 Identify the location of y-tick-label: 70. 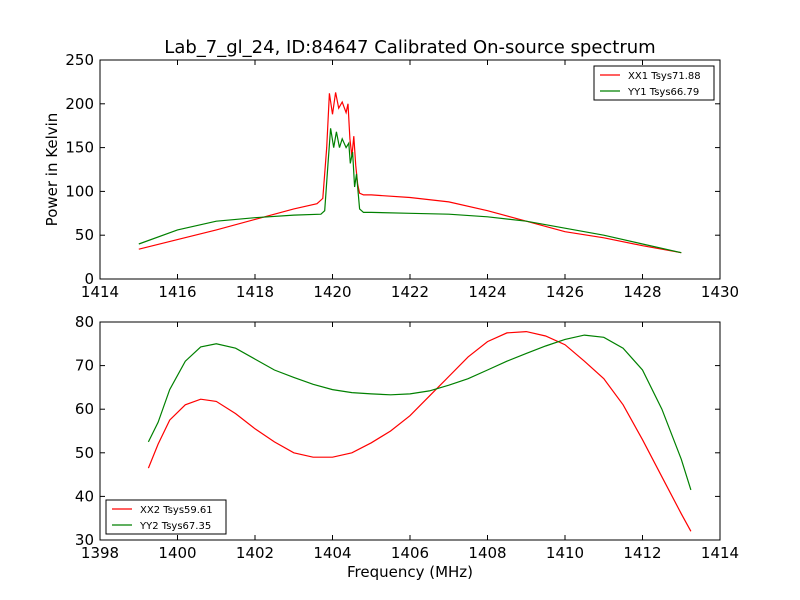
(84, 366).